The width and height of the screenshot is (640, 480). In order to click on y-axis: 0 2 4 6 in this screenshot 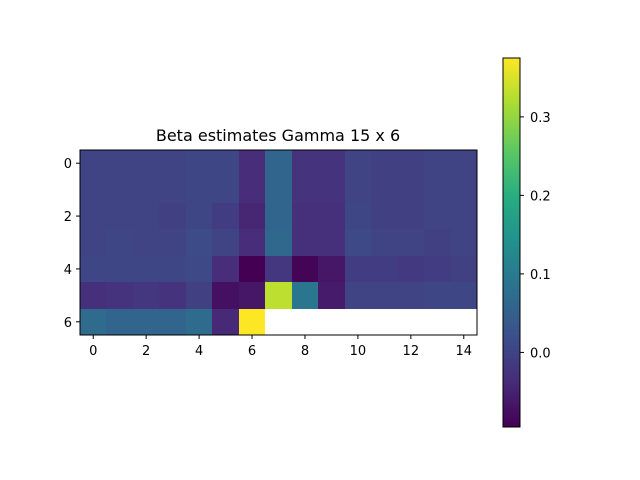, I will do `click(72, 244)`.